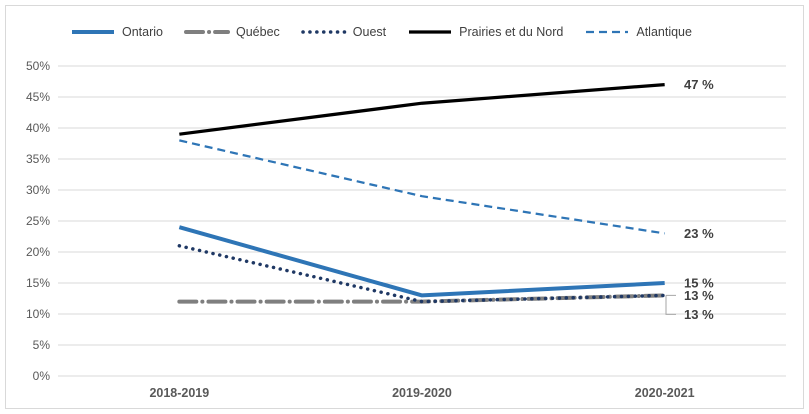 The width and height of the screenshot is (809, 414). What do you see at coordinates (665, 393) in the screenshot?
I see `x-axis-label: 2020-2021` at bounding box center [665, 393].